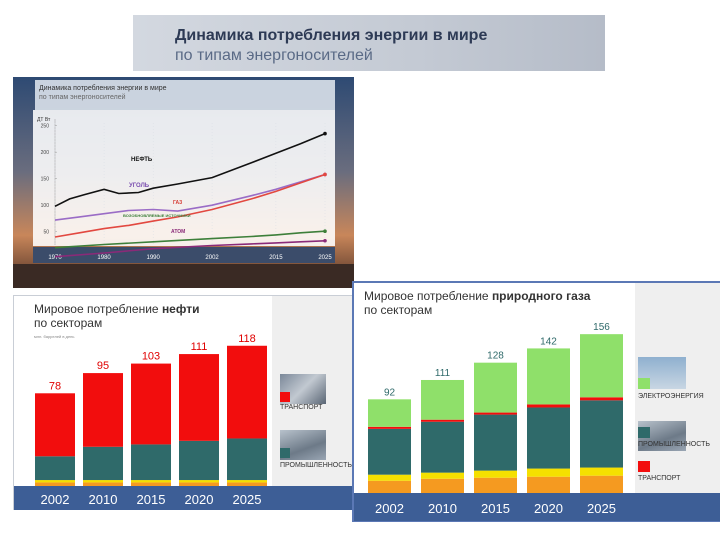 Image resolution: width=720 pixels, height=540 pixels. I want to click on oil-title-plain: Мировое потребление, so click(98, 309).